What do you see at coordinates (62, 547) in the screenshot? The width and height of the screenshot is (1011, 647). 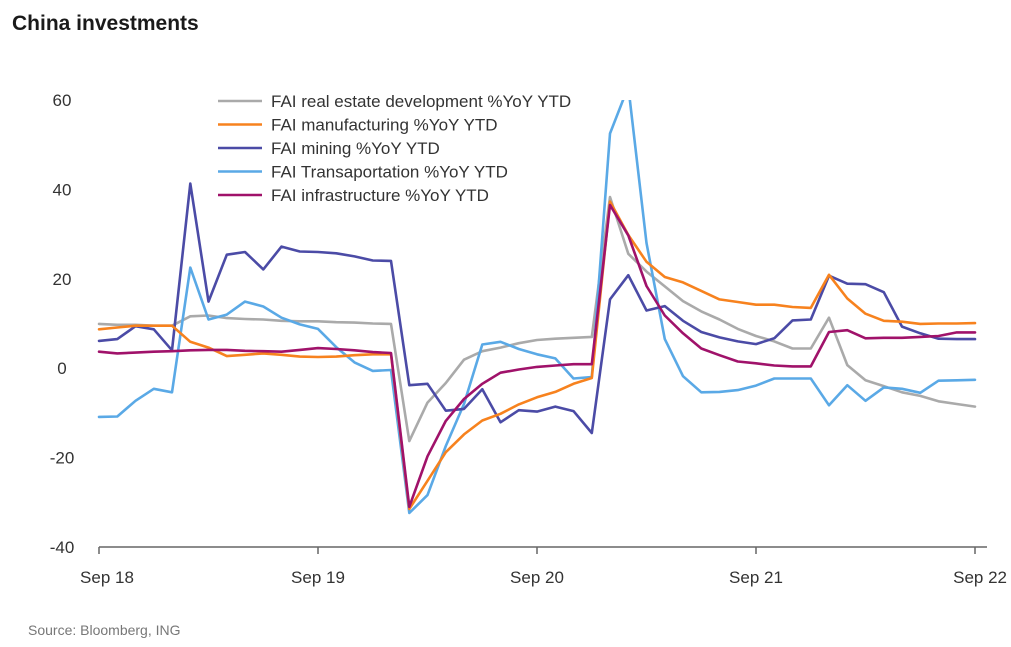 I see `y-tick-label: -40` at bounding box center [62, 547].